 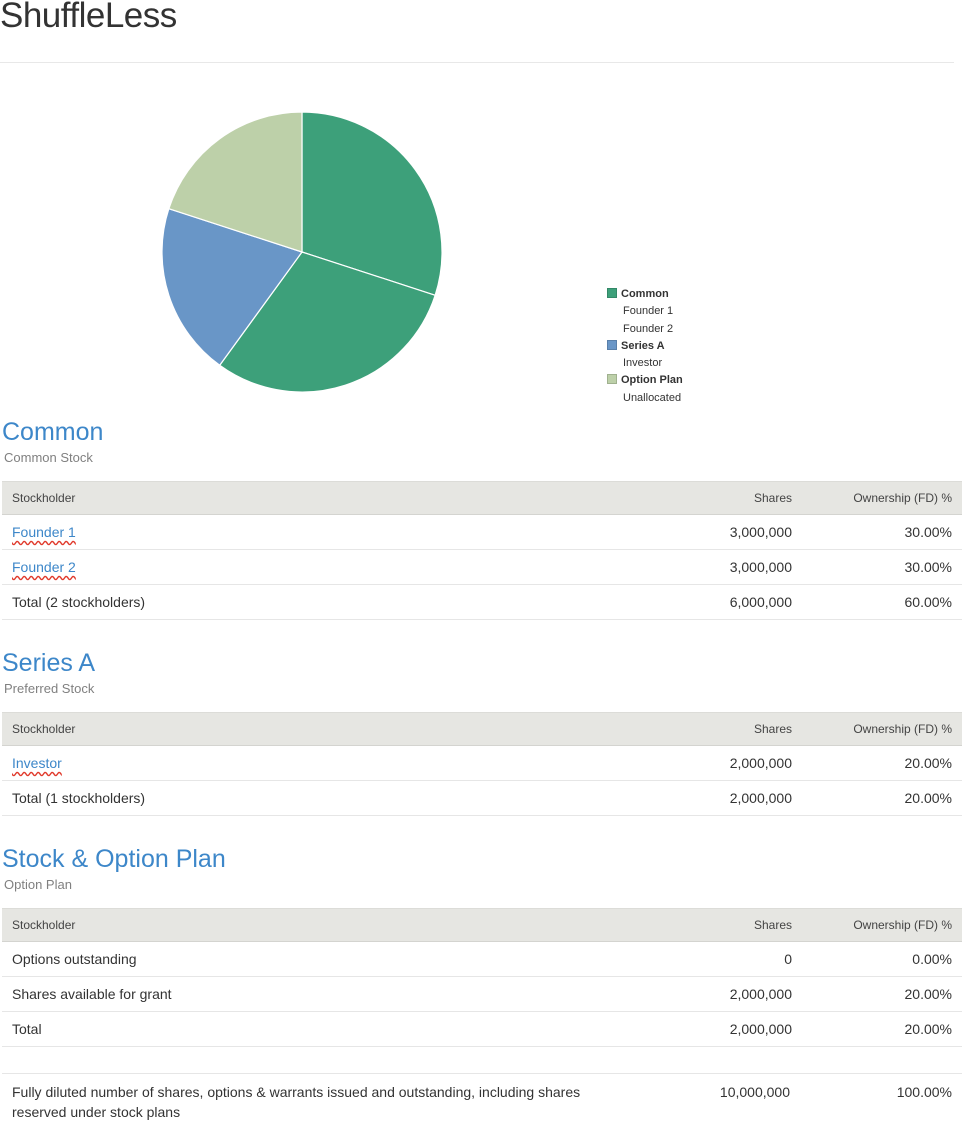 I want to click on total-shares: 6,000,000, so click(x=722, y=602).